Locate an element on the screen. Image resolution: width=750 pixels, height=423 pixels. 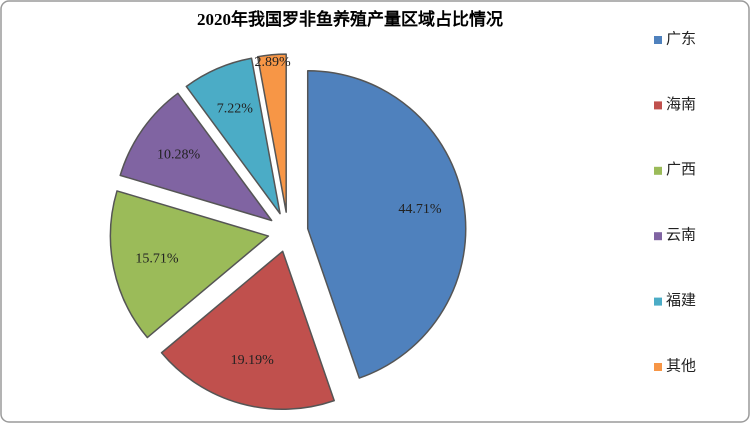
data-label: 44.71% is located at coordinates (420, 209).